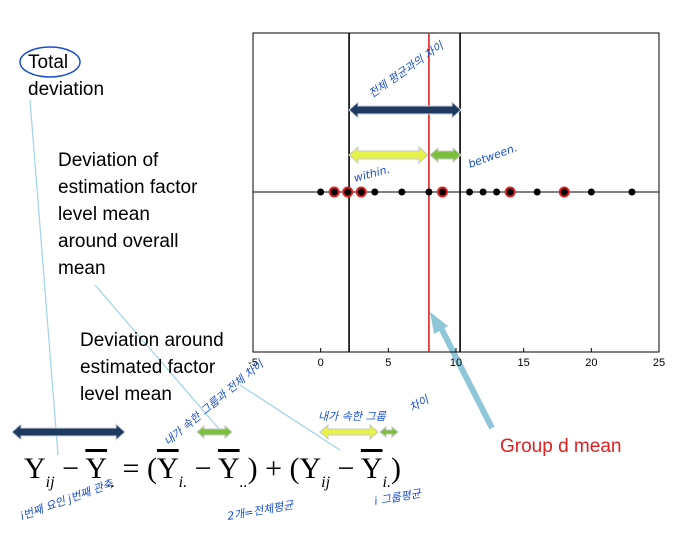  I want to click on arrow-shaft, so click(465, 375).